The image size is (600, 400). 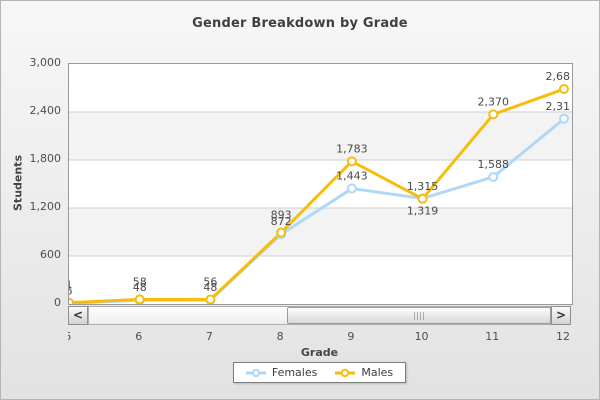 I want to click on legend-label: Males, so click(x=377, y=372).